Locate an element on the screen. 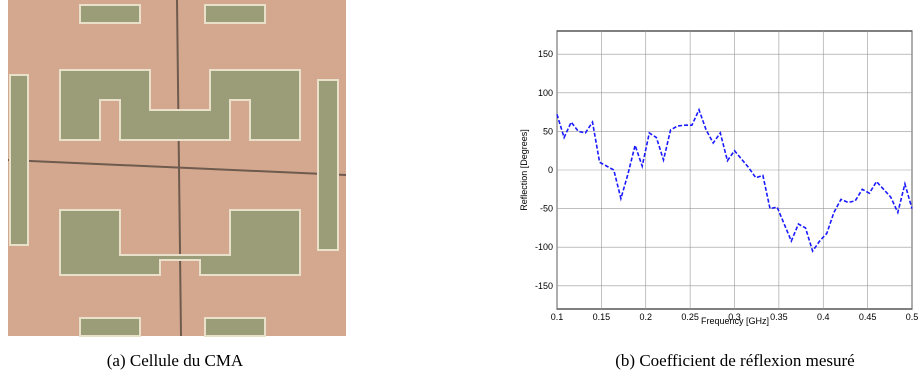 The height and width of the screenshot is (387, 918). x-tick-label: 0.1 is located at coordinates (557, 317).